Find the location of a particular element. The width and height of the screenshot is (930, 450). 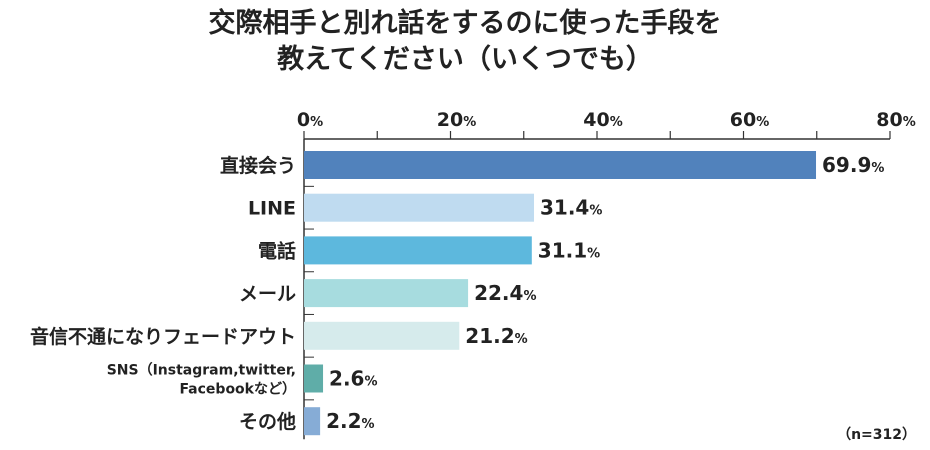

x-tick-label: 20% is located at coordinates (456, 120).